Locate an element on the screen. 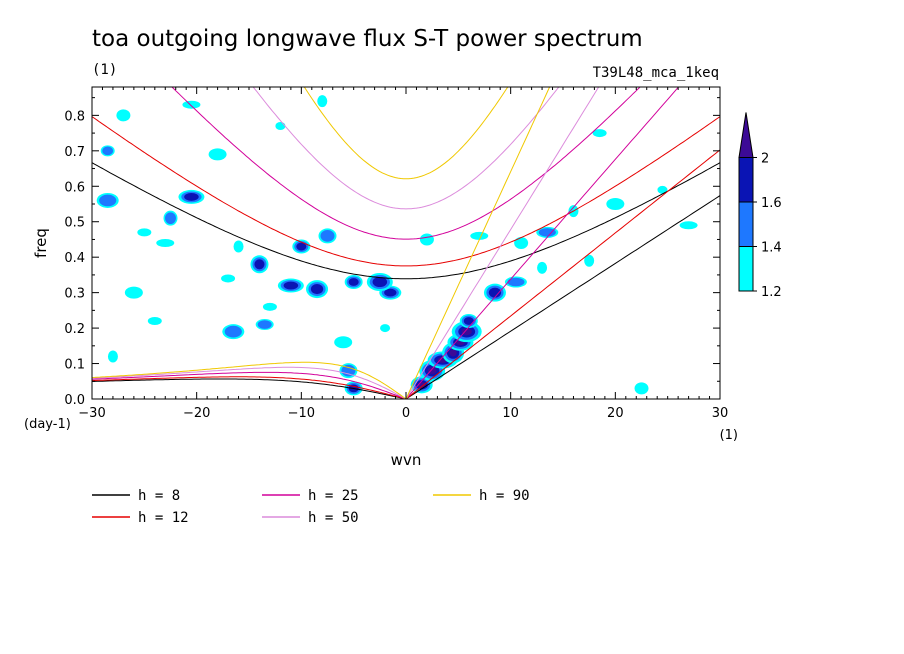 The height and width of the screenshot is (654, 904). y-tick-label: 0.4 is located at coordinates (74, 258).